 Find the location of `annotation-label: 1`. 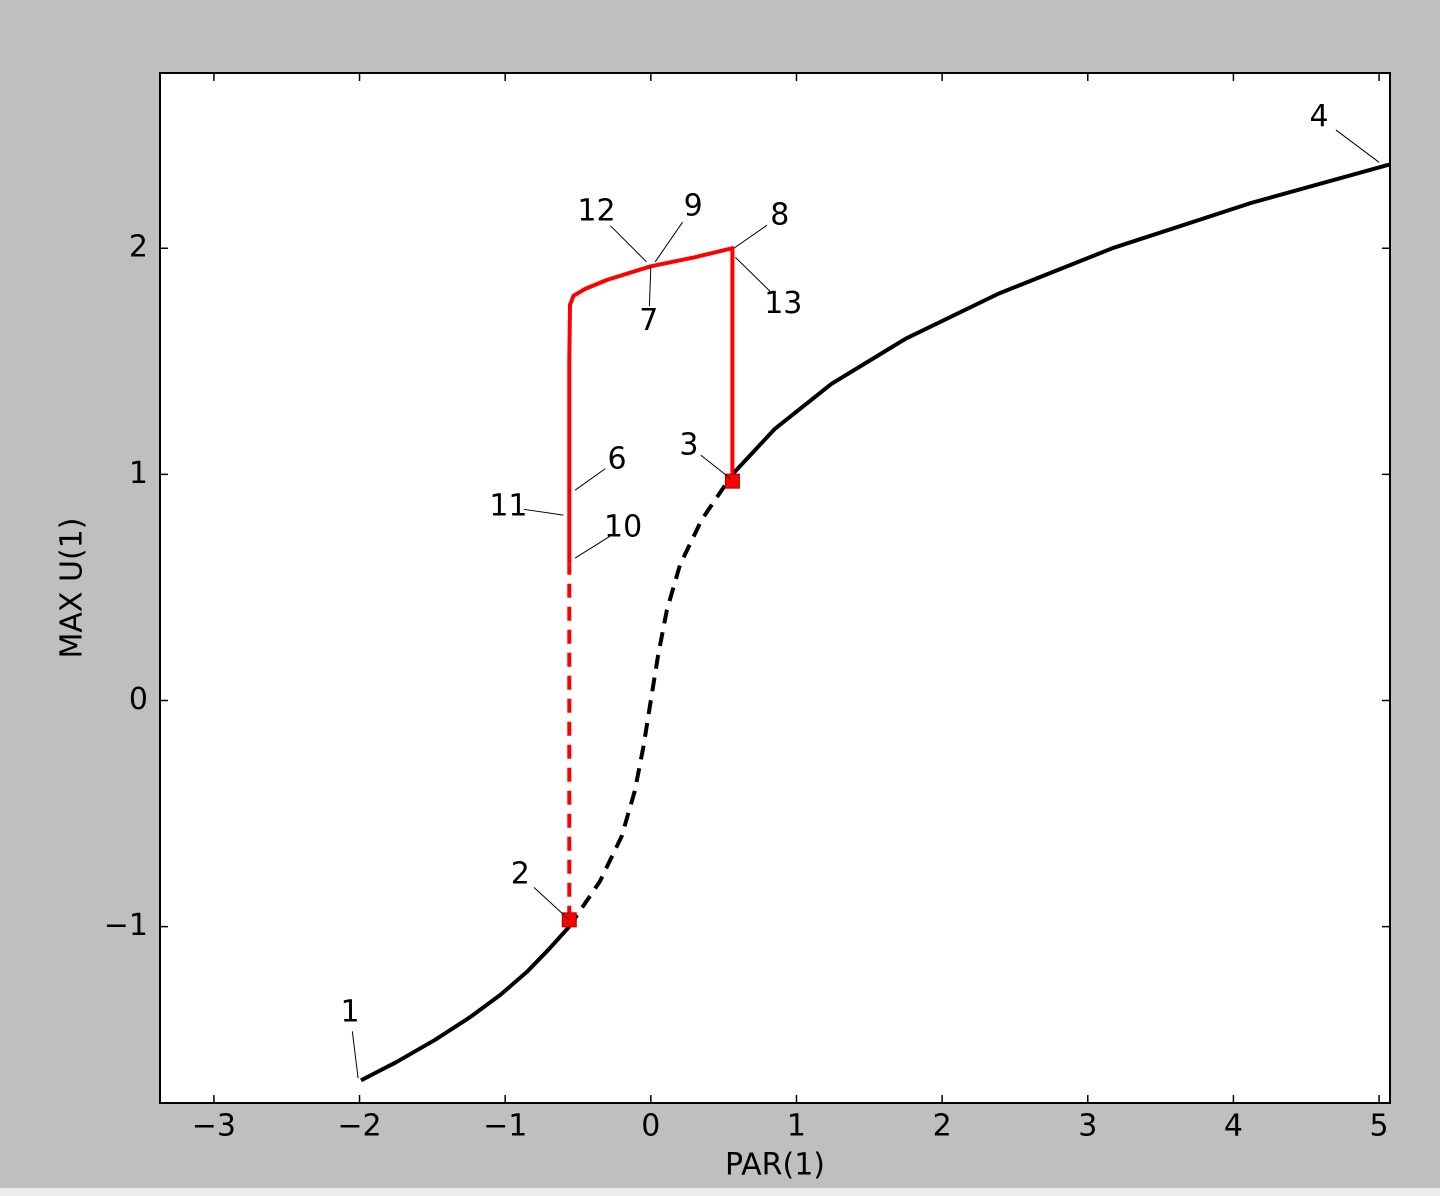

annotation-label: 1 is located at coordinates (350, 1012).